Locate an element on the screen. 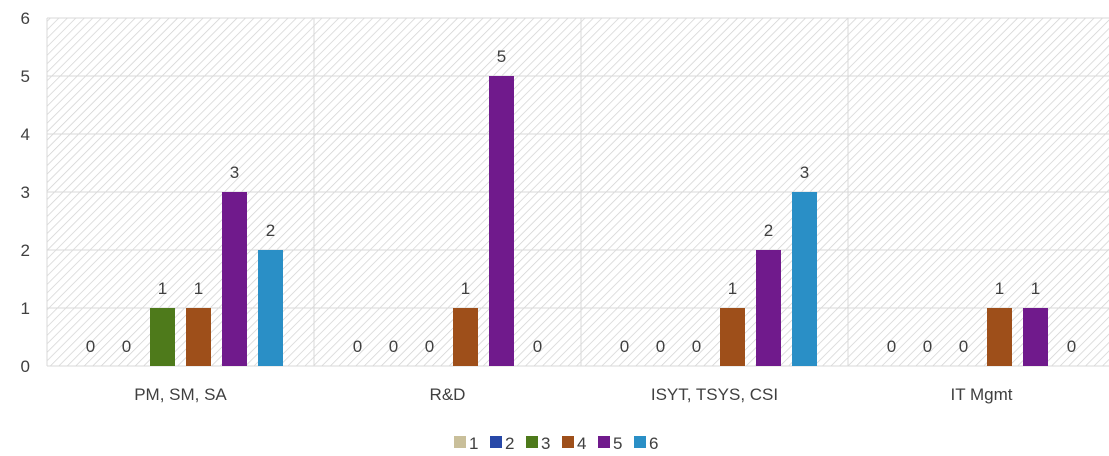  y-tick-label: 2 is located at coordinates (25, 250).